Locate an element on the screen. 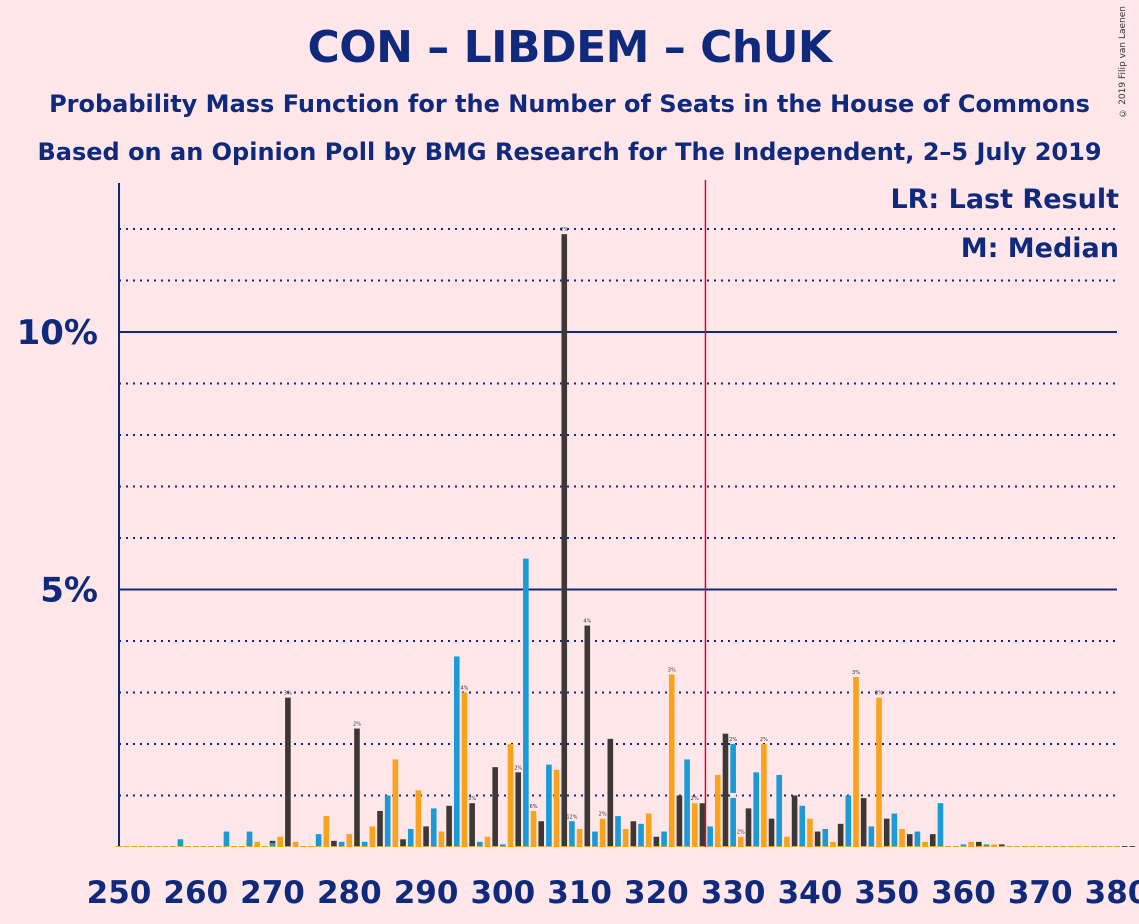 Image resolution: width=1139 pixels, height=924 pixels. x-tick-label: 270 is located at coordinates (272, 893).